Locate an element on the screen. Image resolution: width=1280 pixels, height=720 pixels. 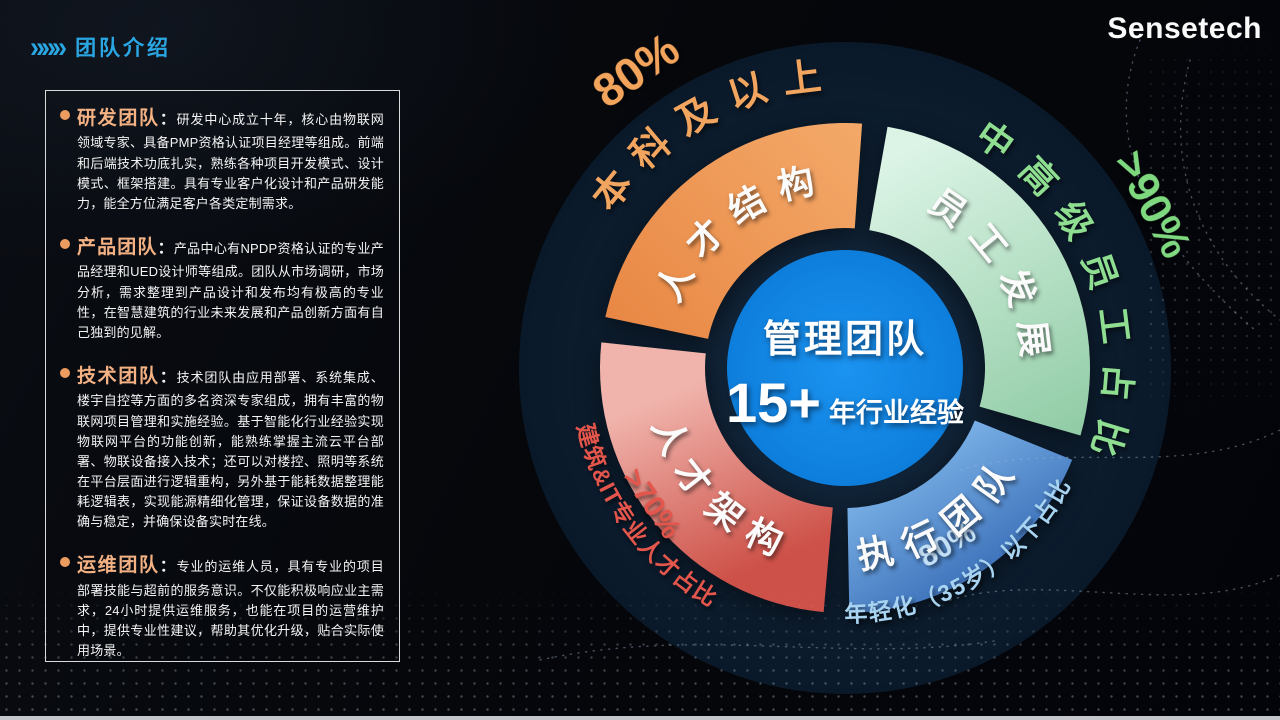
team-item-title: 技术团队 is located at coordinates (118, 376).